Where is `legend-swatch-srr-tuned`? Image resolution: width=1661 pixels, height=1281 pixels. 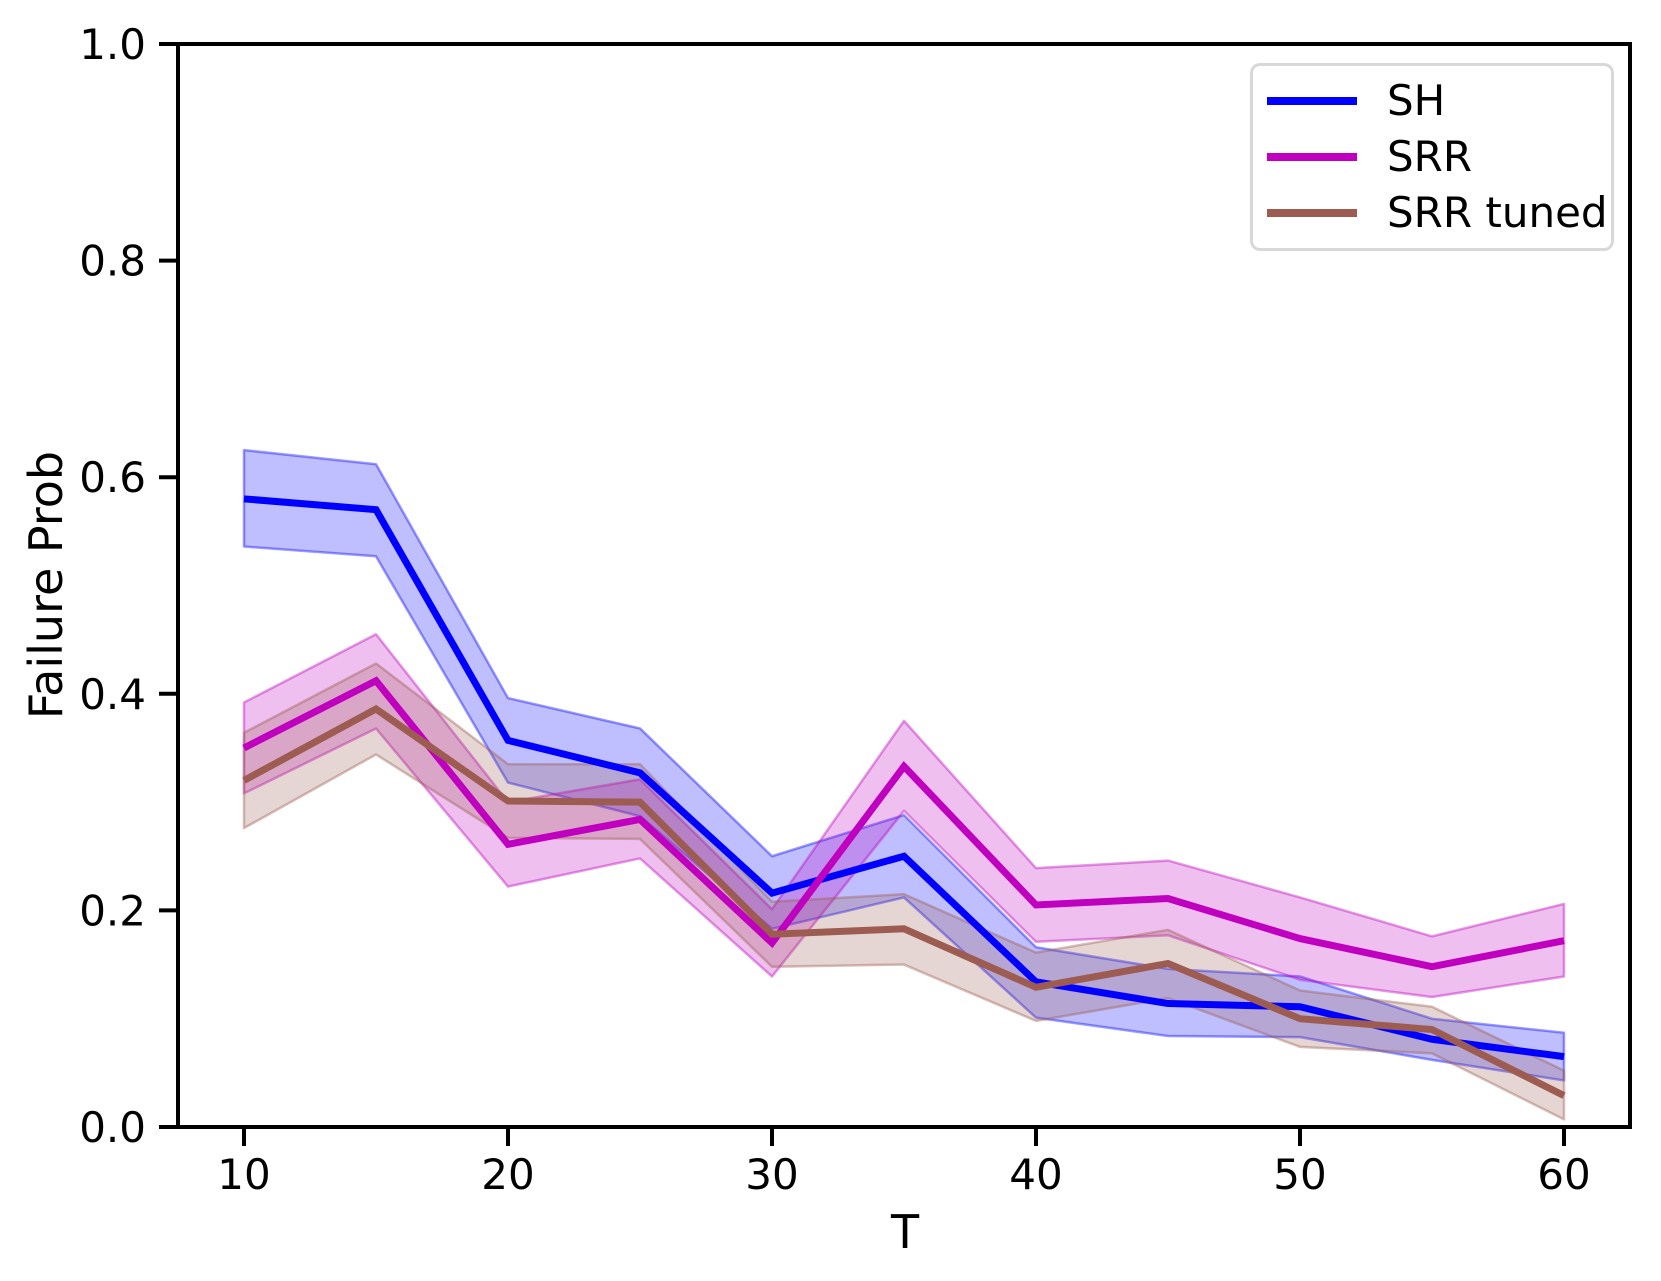 legend-swatch-srr-tuned is located at coordinates (1312, 213).